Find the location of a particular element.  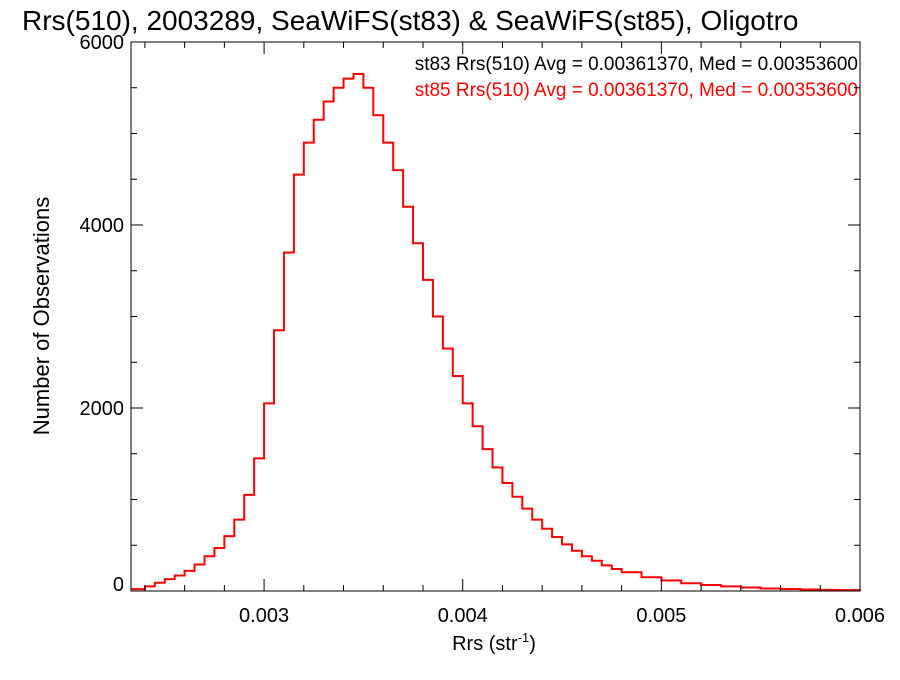

x-axis-label-close: ) is located at coordinates (532, 644).